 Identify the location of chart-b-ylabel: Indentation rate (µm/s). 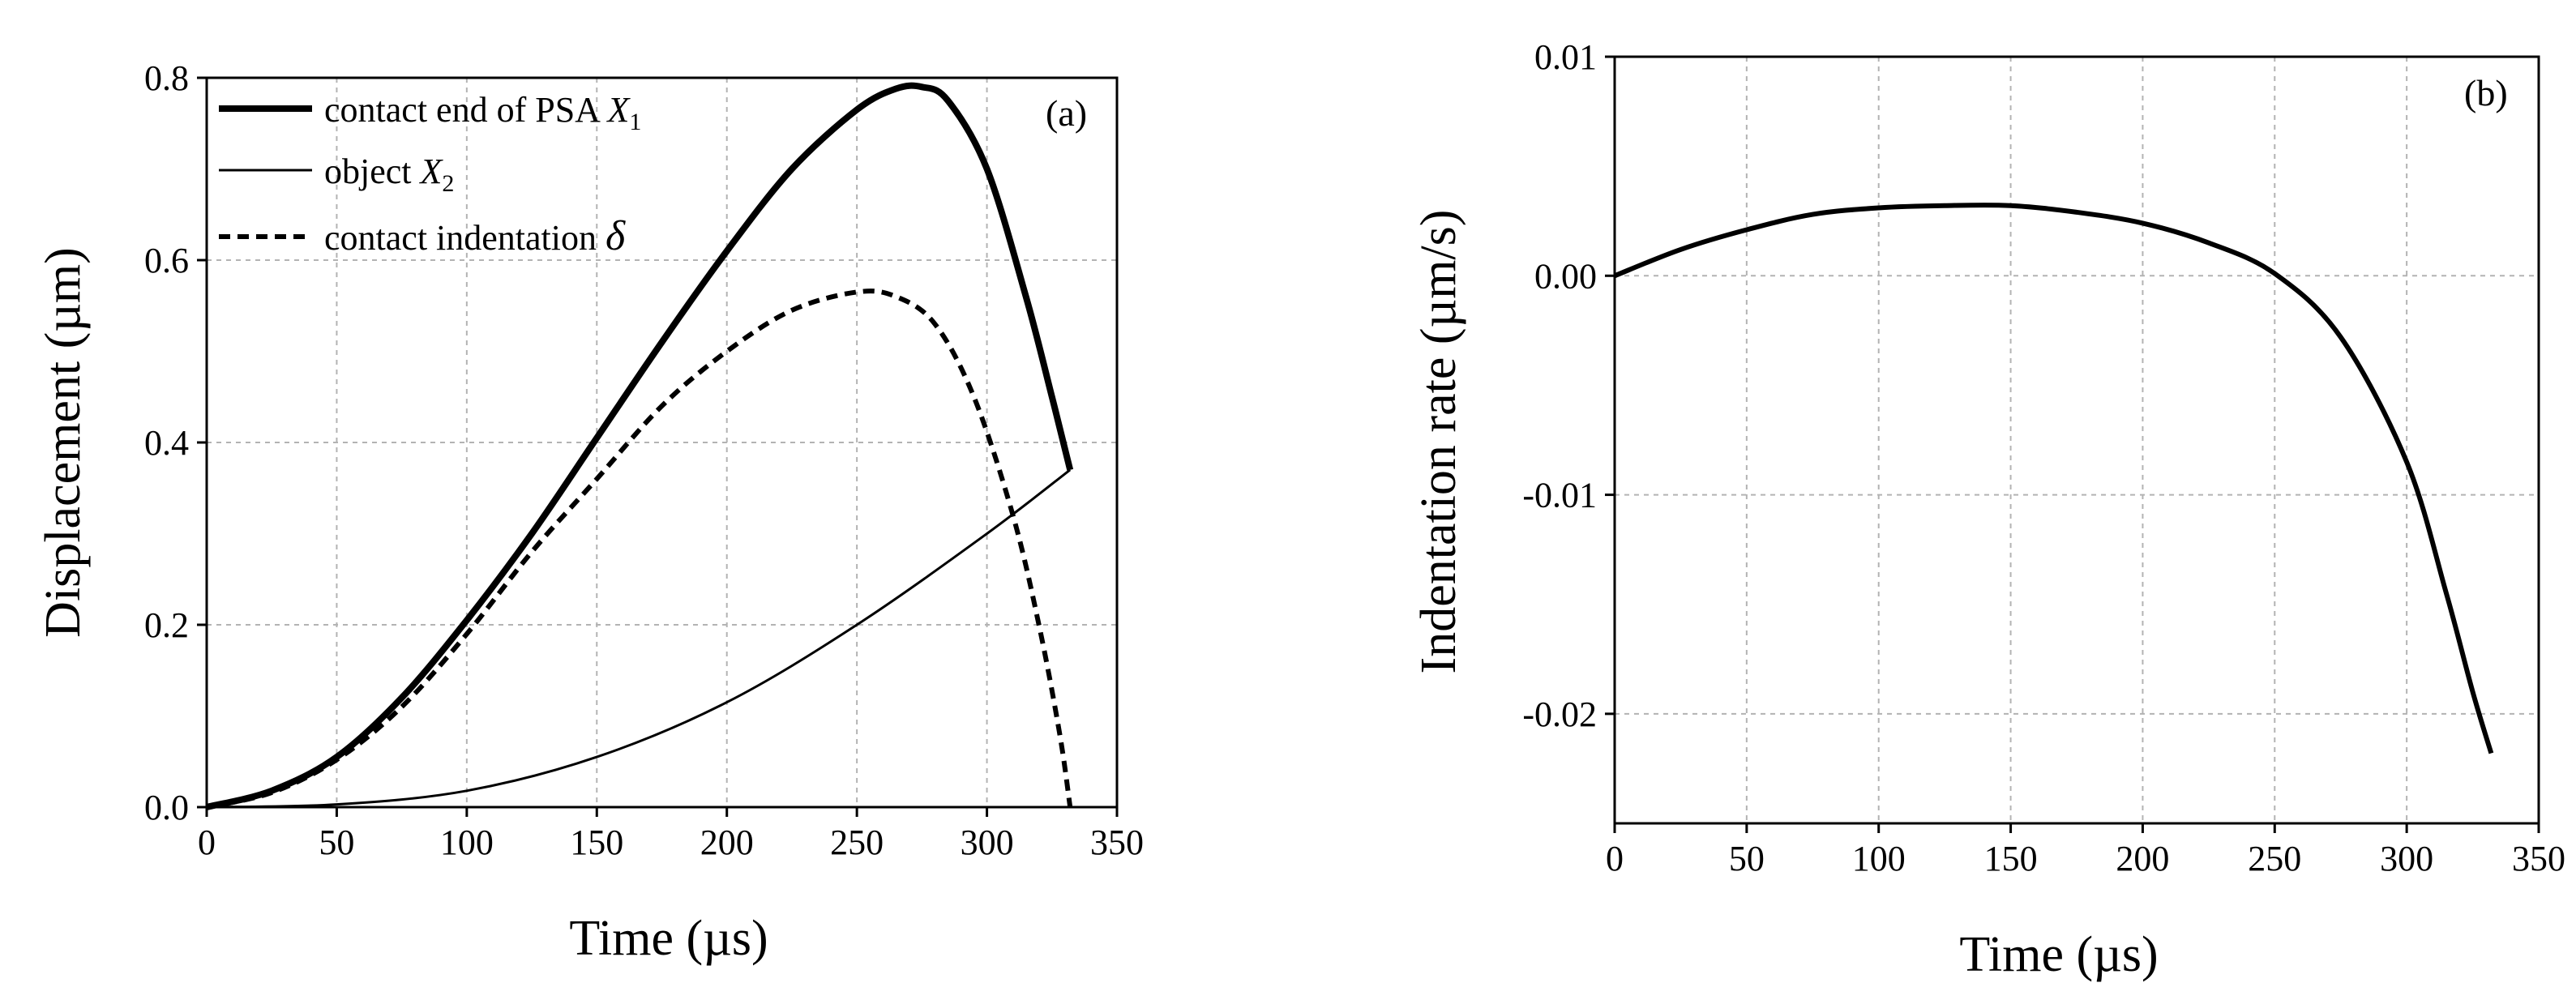
(1438, 442).